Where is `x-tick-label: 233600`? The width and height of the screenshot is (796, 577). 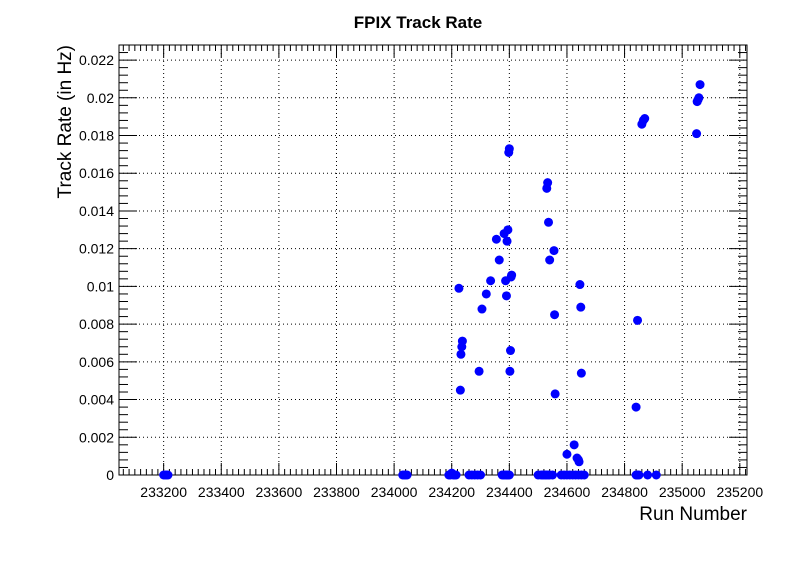 x-tick-label: 233600 is located at coordinates (279, 492).